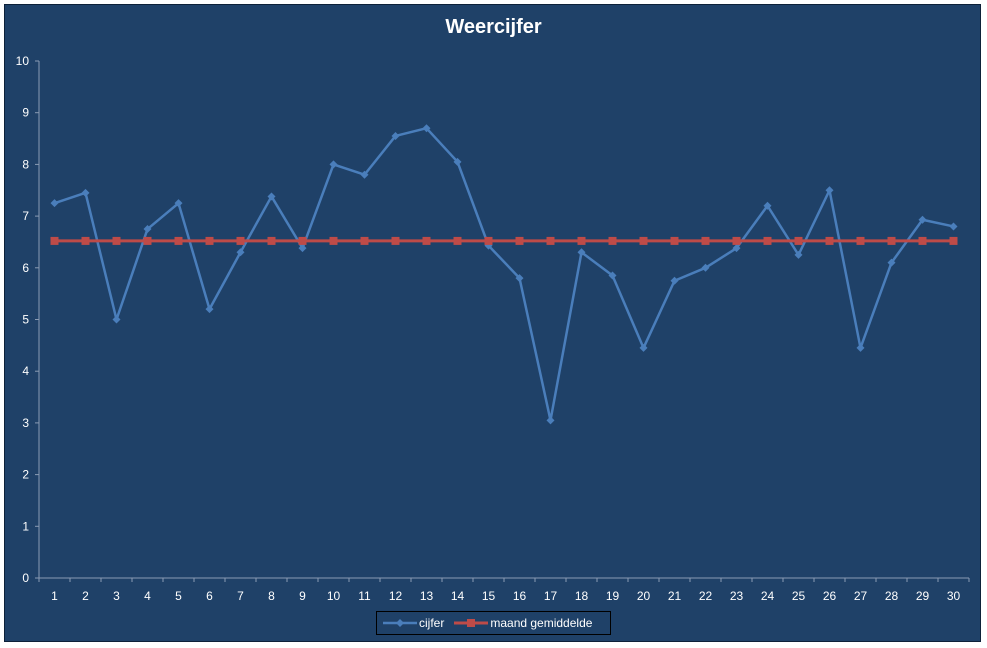 The width and height of the screenshot is (987, 648). I want to click on x-tick-label: 29, so click(923, 596).